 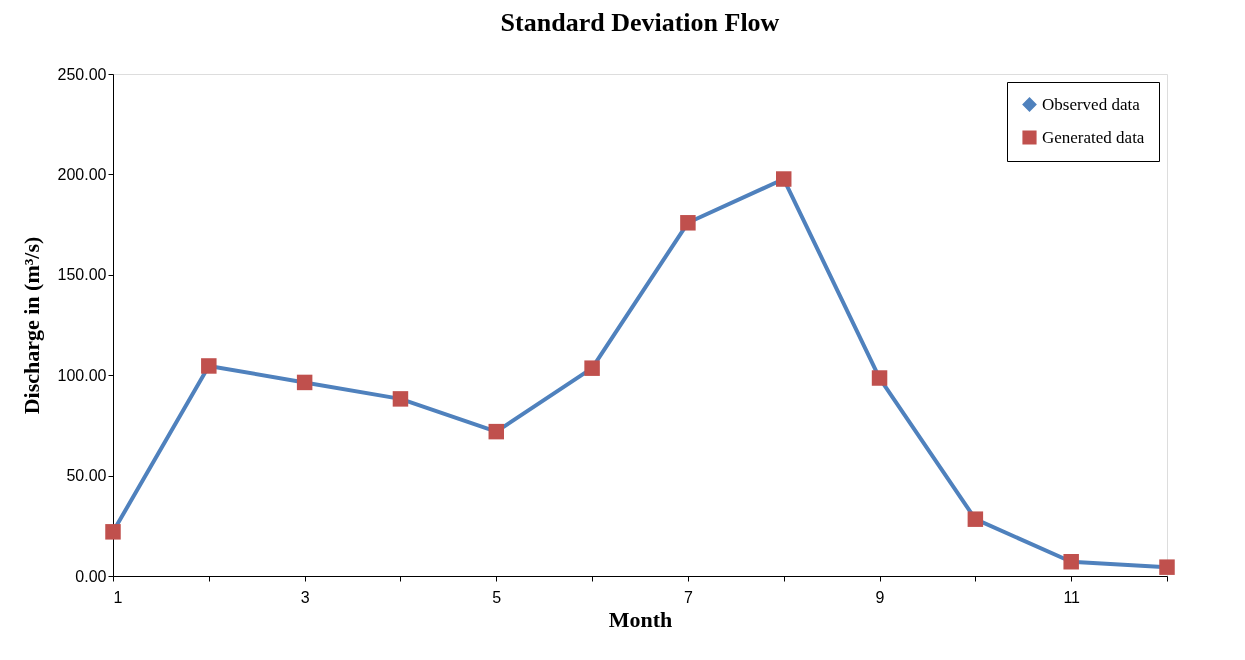 I want to click on x-tick-label: 11, so click(x=1072, y=597).